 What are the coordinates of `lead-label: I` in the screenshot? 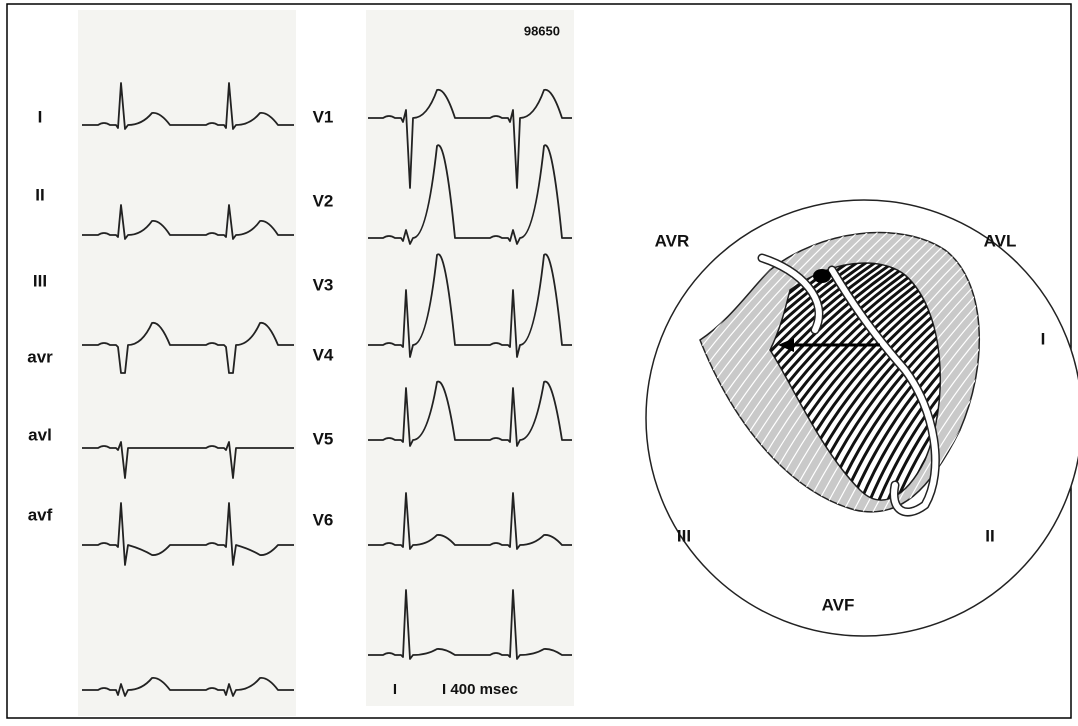 It's located at (40, 116).